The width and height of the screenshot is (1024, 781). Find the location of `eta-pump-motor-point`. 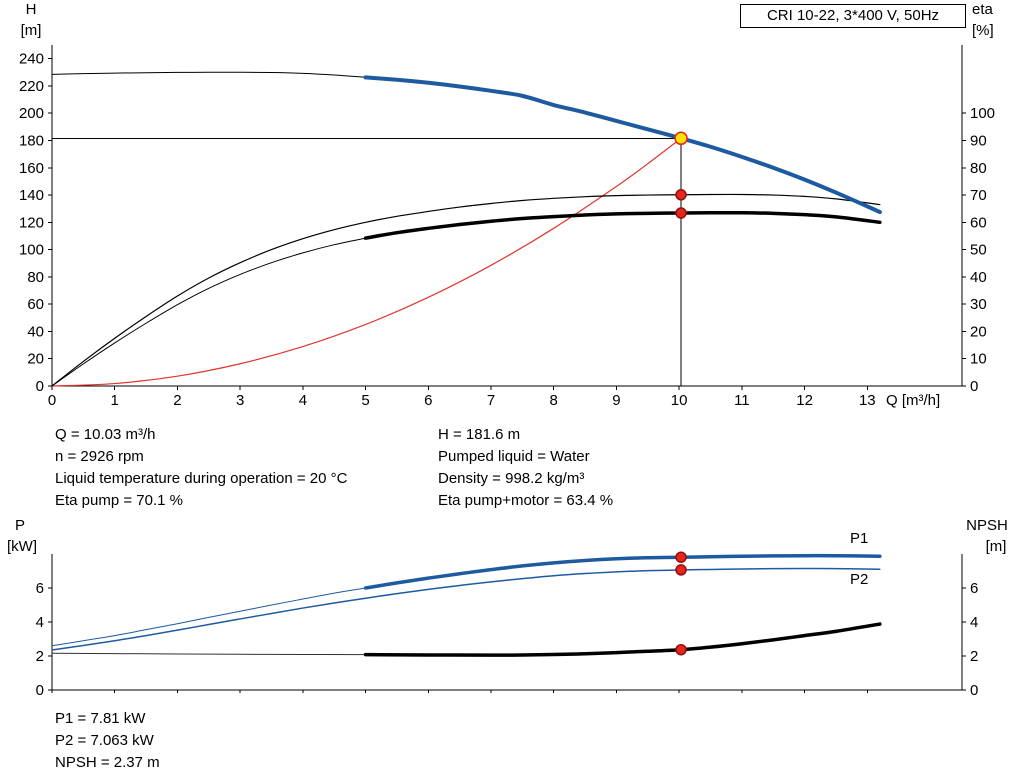

eta-pump-motor-point is located at coordinates (681, 213).